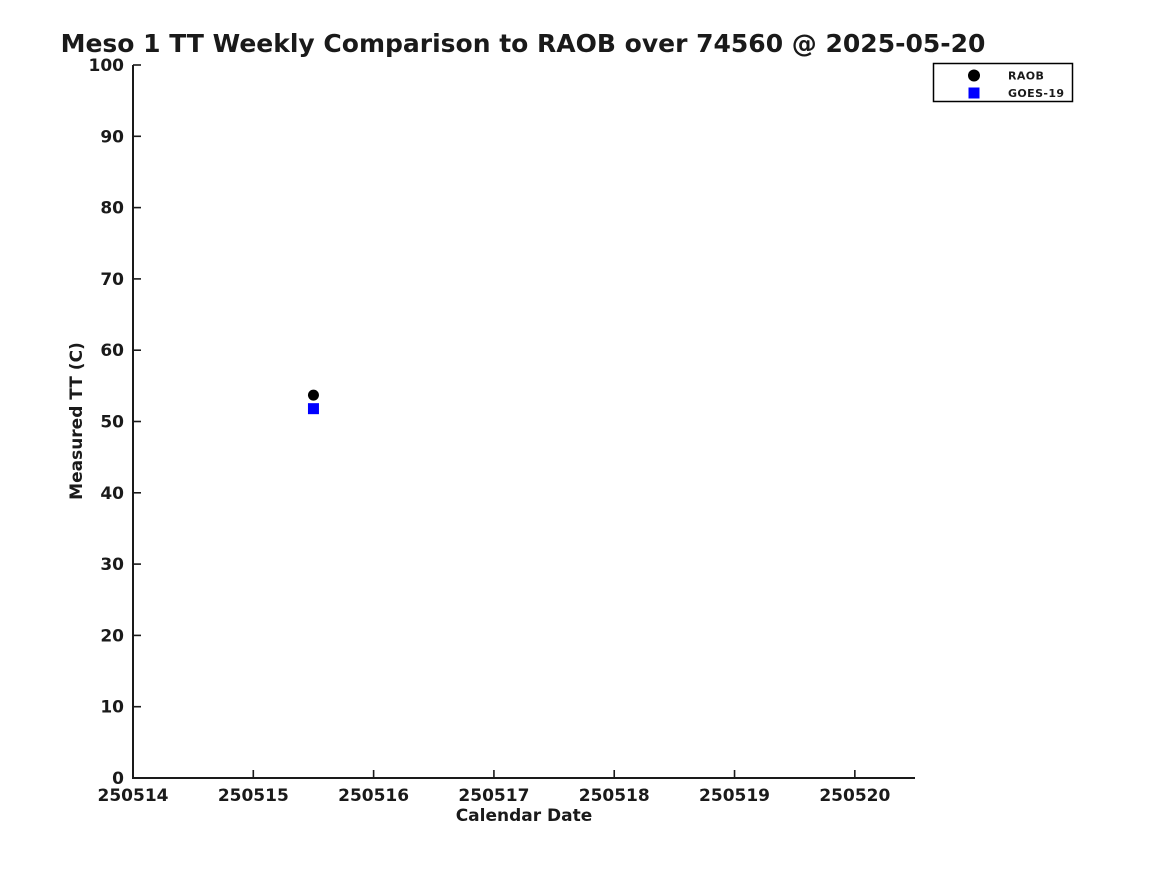 The width and height of the screenshot is (1167, 875). I want to click on y-tick-label: 0, so click(118, 779).